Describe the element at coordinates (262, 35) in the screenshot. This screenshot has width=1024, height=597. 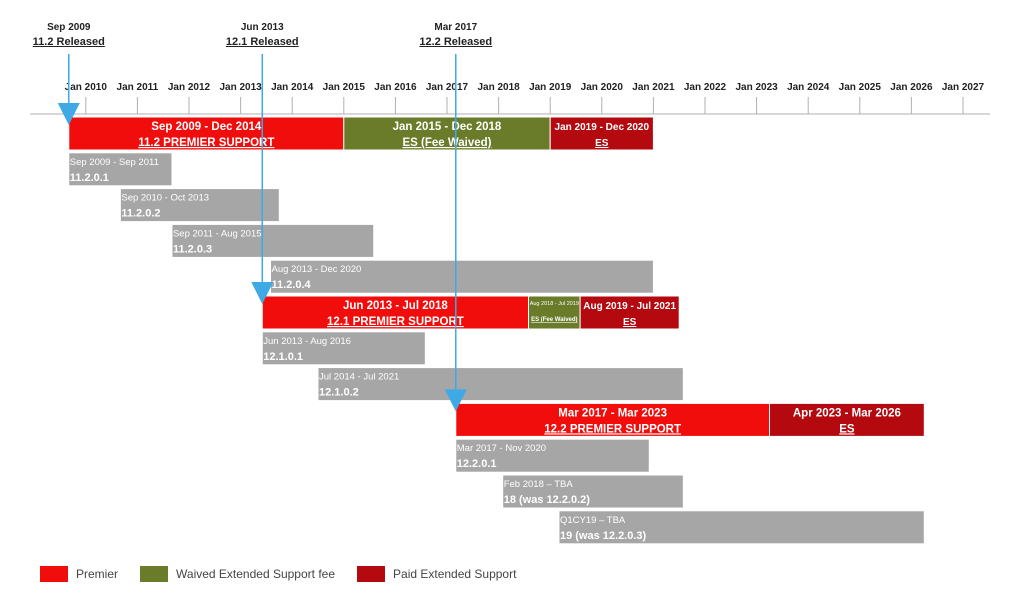
I see `release-label: Jun 2013 12.1 Released` at that location.